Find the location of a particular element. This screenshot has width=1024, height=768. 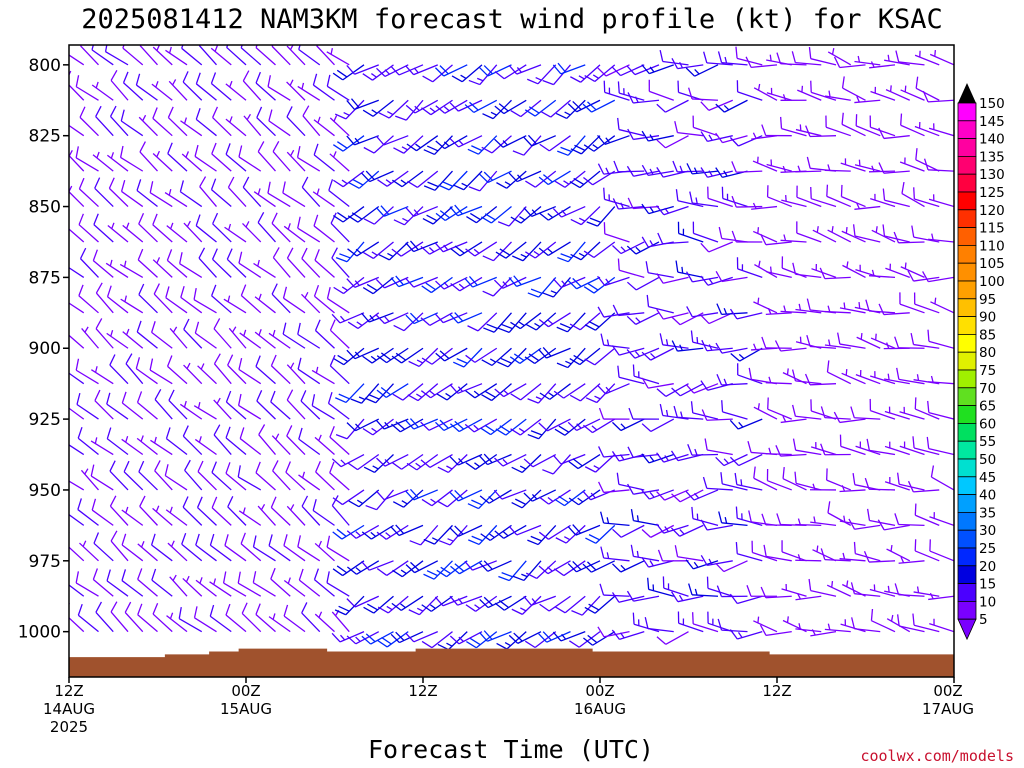

colorbar-swatch is located at coordinates (967, 201).